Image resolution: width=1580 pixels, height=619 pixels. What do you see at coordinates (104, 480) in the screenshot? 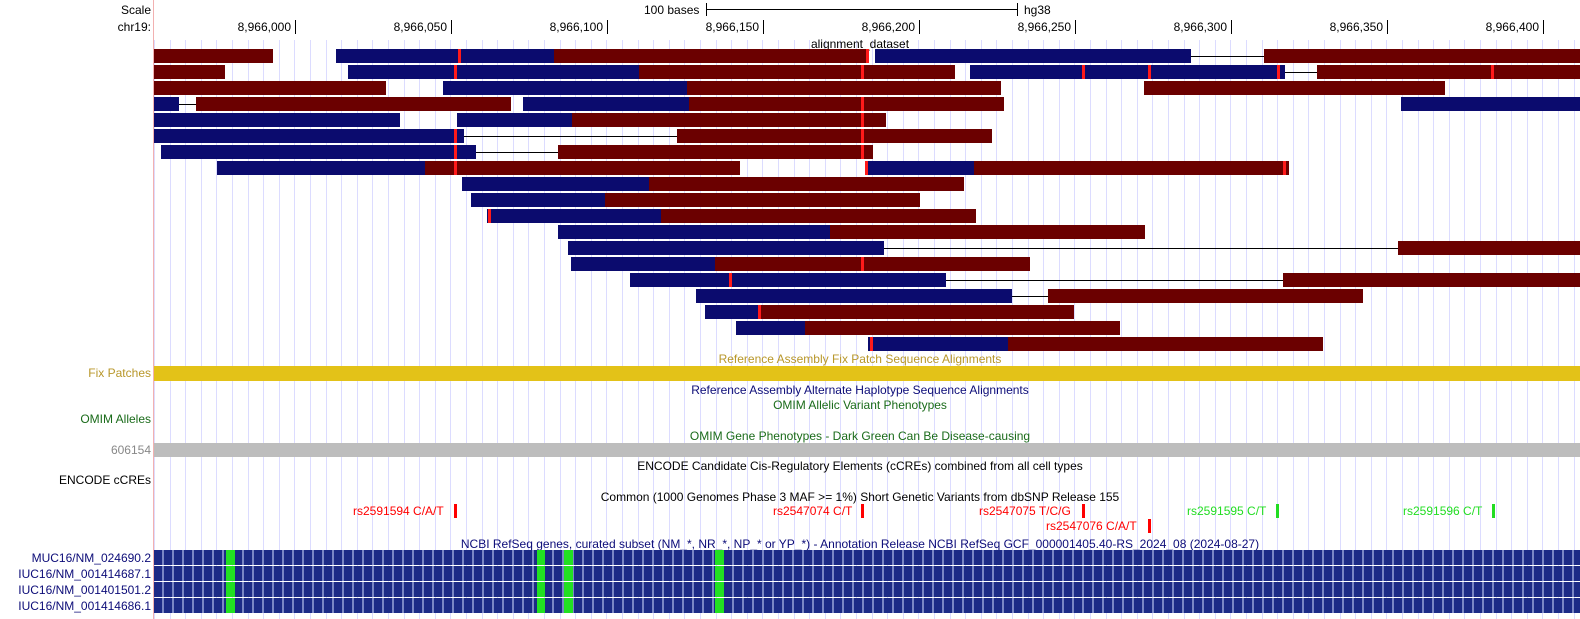
I see `encode-ccres-label: ENCODE cCREs` at bounding box center [104, 480].